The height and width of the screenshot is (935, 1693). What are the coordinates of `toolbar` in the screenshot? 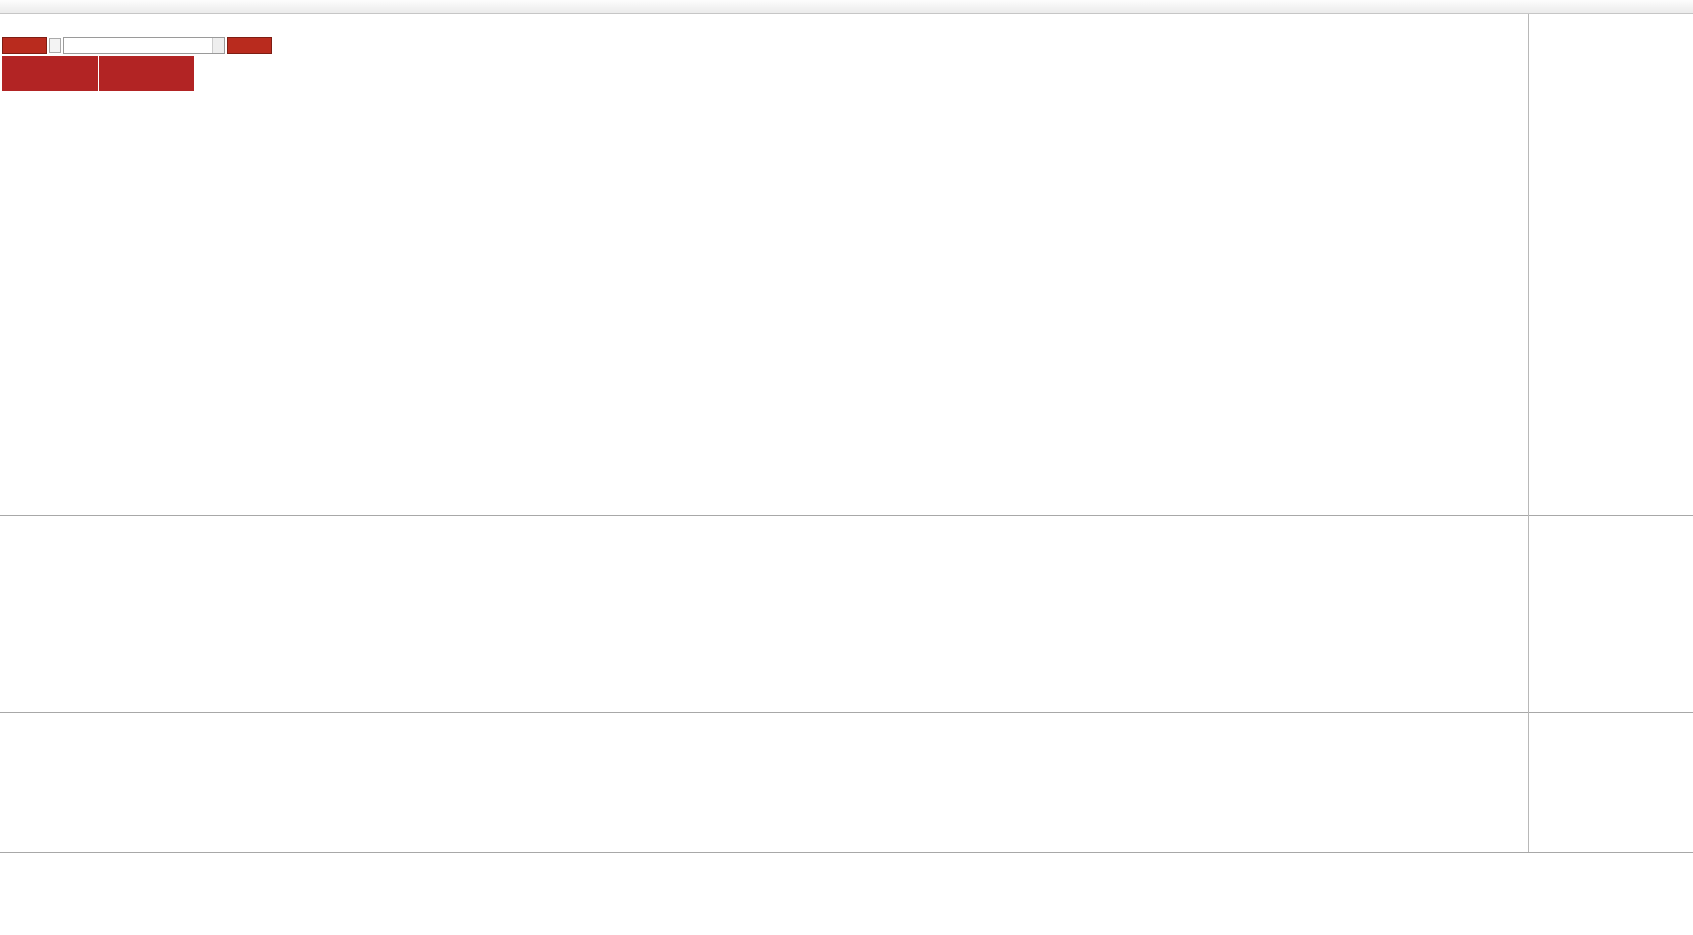 It's located at (846, 7).